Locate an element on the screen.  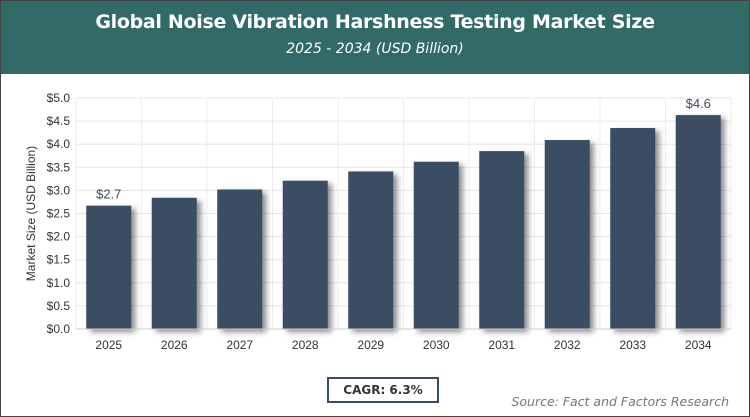
y-tick-label: $3.5 is located at coordinates (59, 167).